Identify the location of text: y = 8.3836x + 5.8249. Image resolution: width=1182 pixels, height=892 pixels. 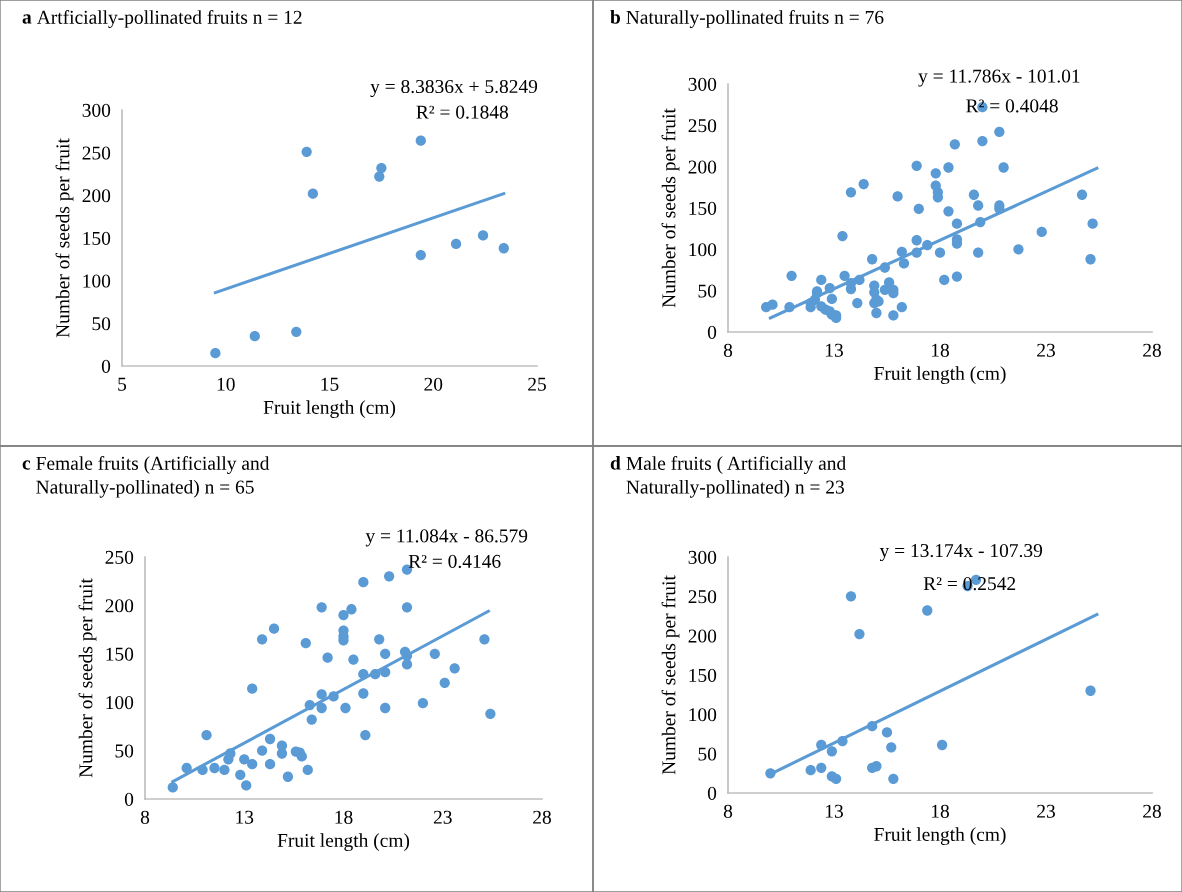
(454, 88).